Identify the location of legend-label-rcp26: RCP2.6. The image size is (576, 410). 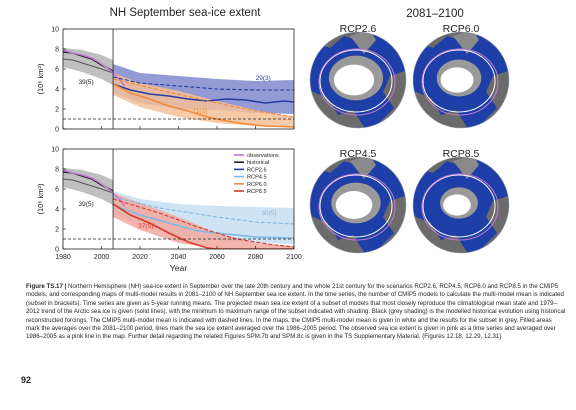
(257, 170).